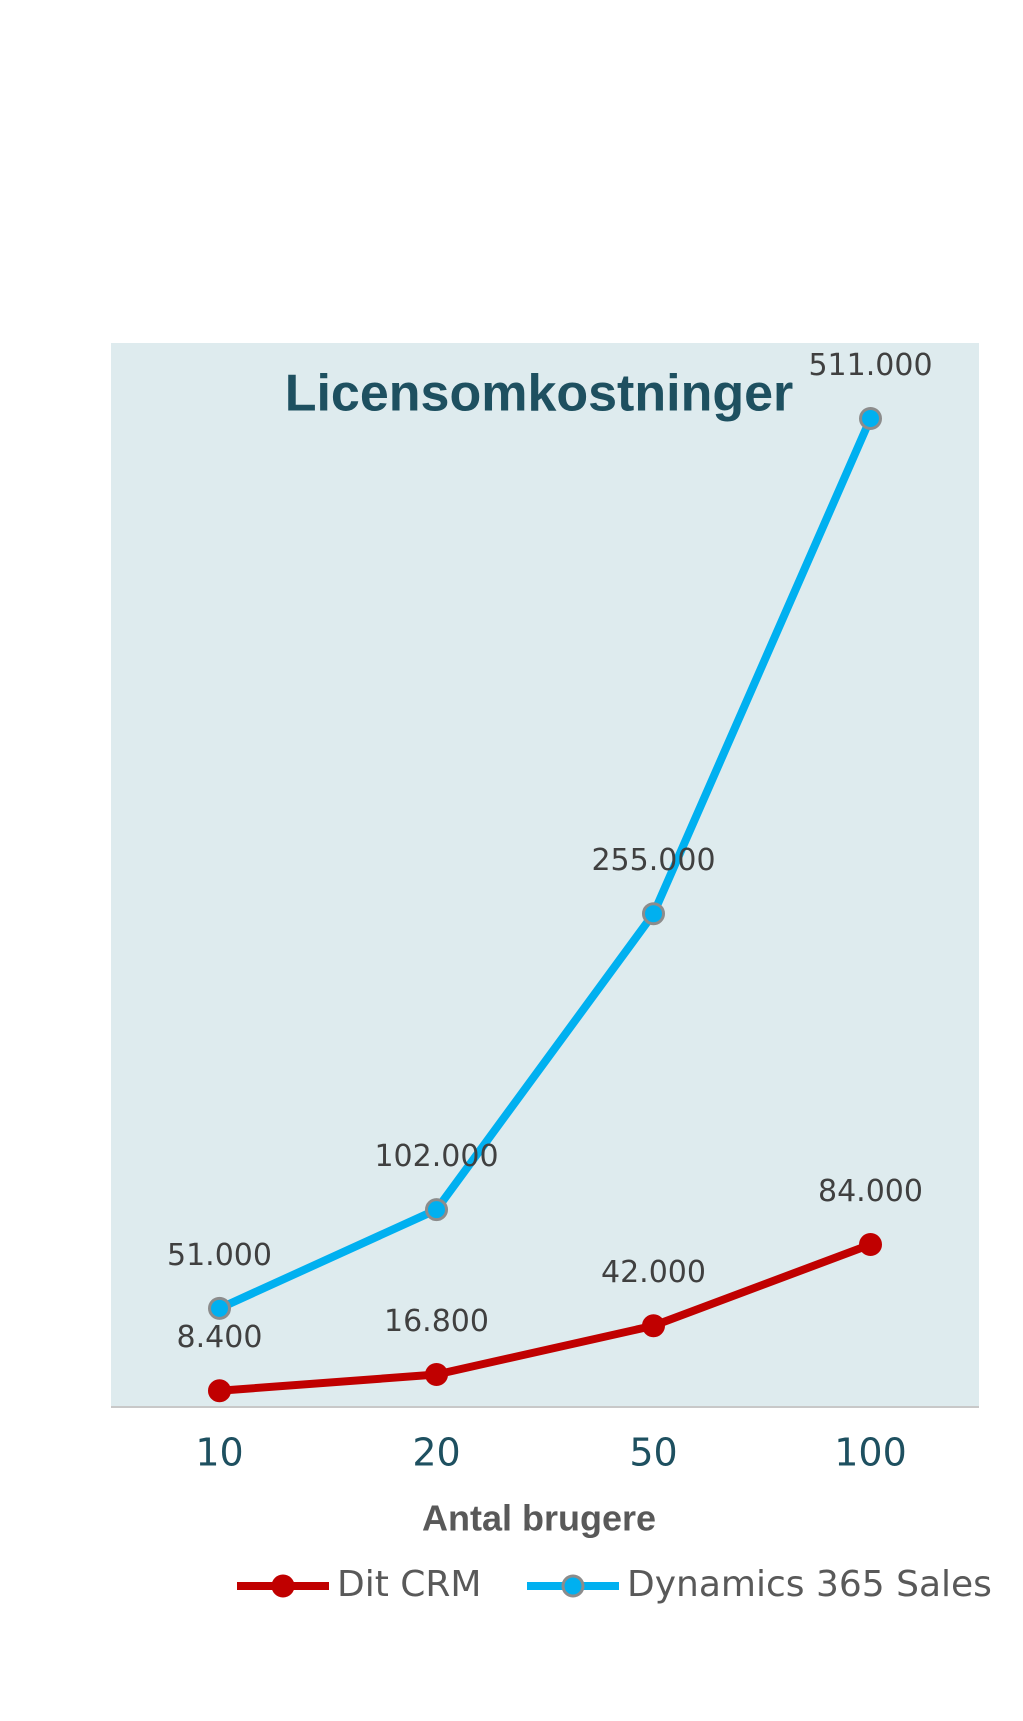 The height and width of the screenshot is (1721, 1023). I want to click on chart-title: Licensomkostninger, so click(539, 394).